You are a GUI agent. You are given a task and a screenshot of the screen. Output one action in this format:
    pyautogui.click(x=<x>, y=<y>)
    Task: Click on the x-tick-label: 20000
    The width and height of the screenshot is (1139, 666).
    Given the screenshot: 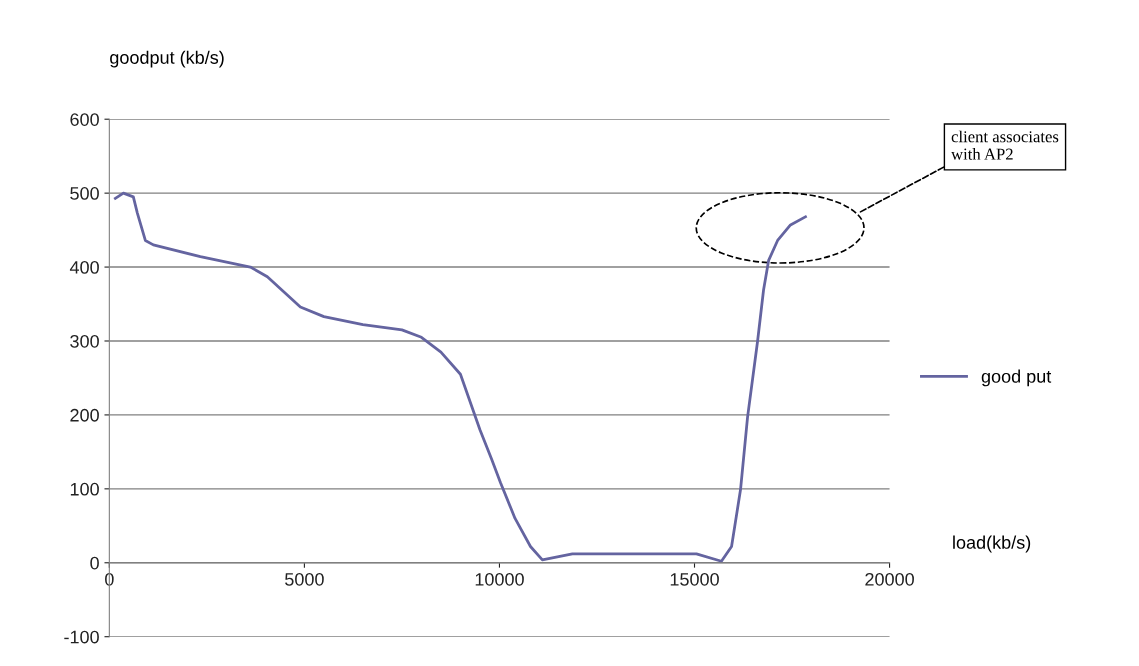 What is the action you would take?
    pyautogui.click(x=889, y=579)
    